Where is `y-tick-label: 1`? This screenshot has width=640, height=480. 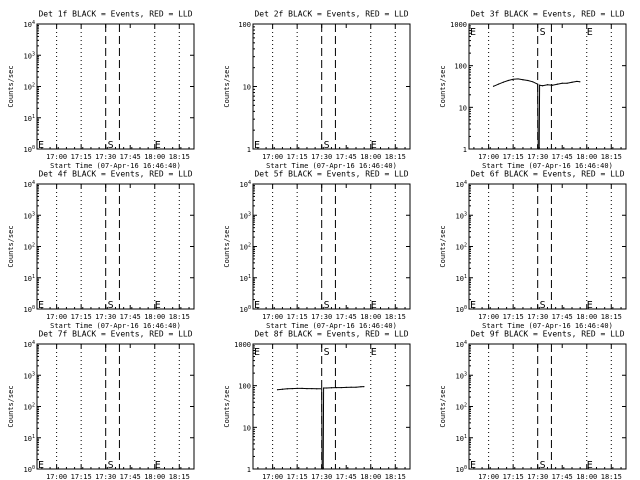
y-tick-label: 1 is located at coordinates (249, 470).